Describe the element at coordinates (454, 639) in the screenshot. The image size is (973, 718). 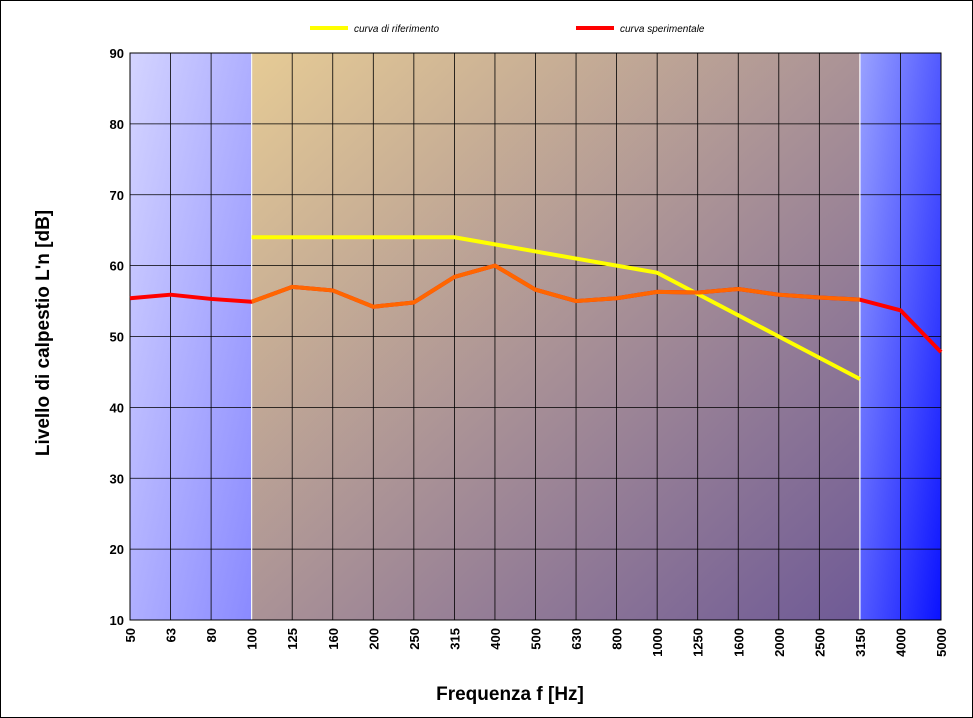
I see `x-tick-label: 315` at that location.